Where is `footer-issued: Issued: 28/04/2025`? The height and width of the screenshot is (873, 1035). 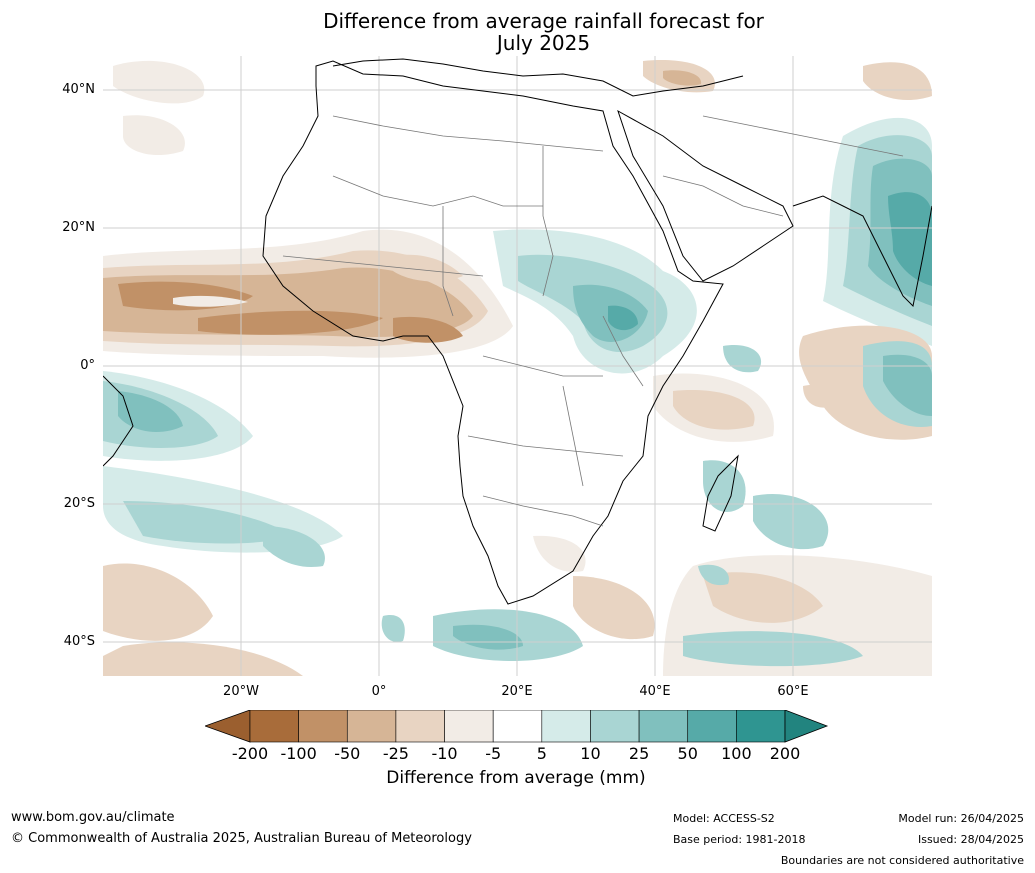 footer-issued: Issued: 28/04/2025 is located at coordinates (970, 839).